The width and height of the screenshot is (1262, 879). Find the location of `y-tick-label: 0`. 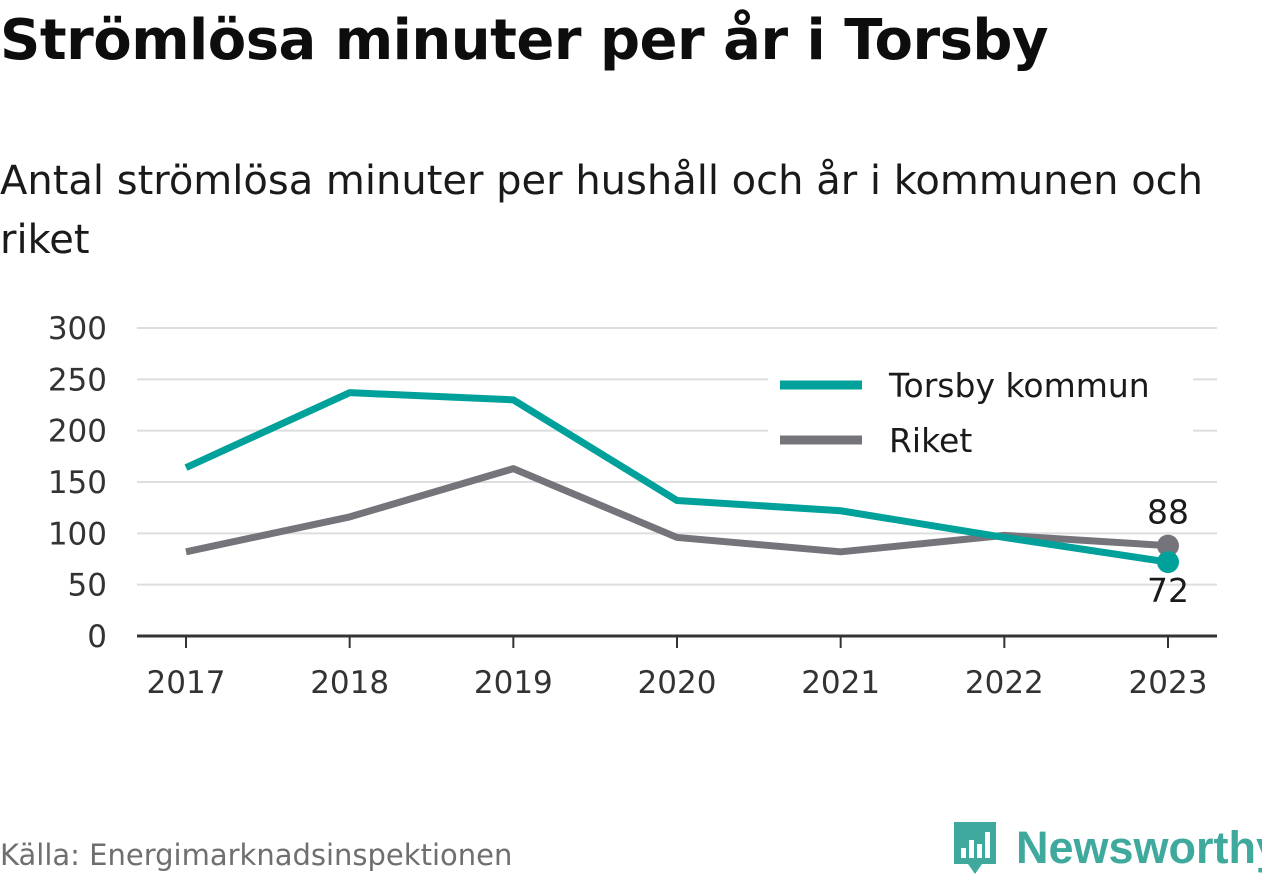

y-tick-label: 0 is located at coordinates (97, 637).